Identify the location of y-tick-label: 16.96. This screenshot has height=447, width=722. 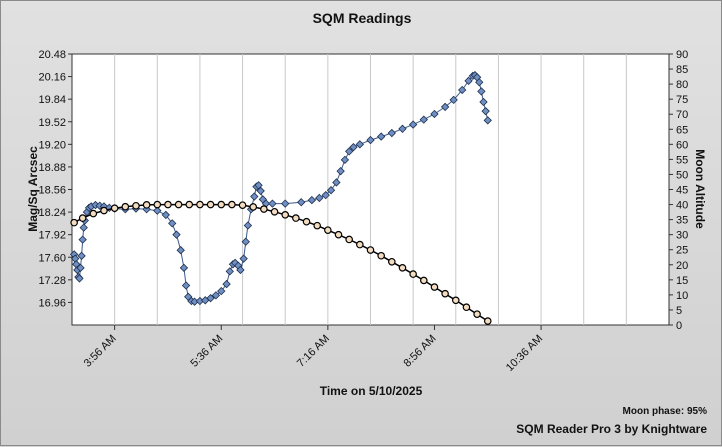
(52, 303).